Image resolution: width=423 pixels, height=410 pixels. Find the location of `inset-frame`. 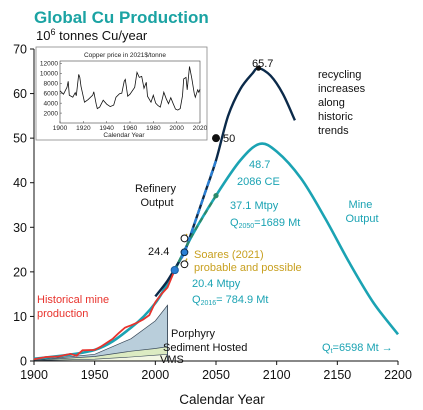

inset-frame is located at coordinates (121, 93).